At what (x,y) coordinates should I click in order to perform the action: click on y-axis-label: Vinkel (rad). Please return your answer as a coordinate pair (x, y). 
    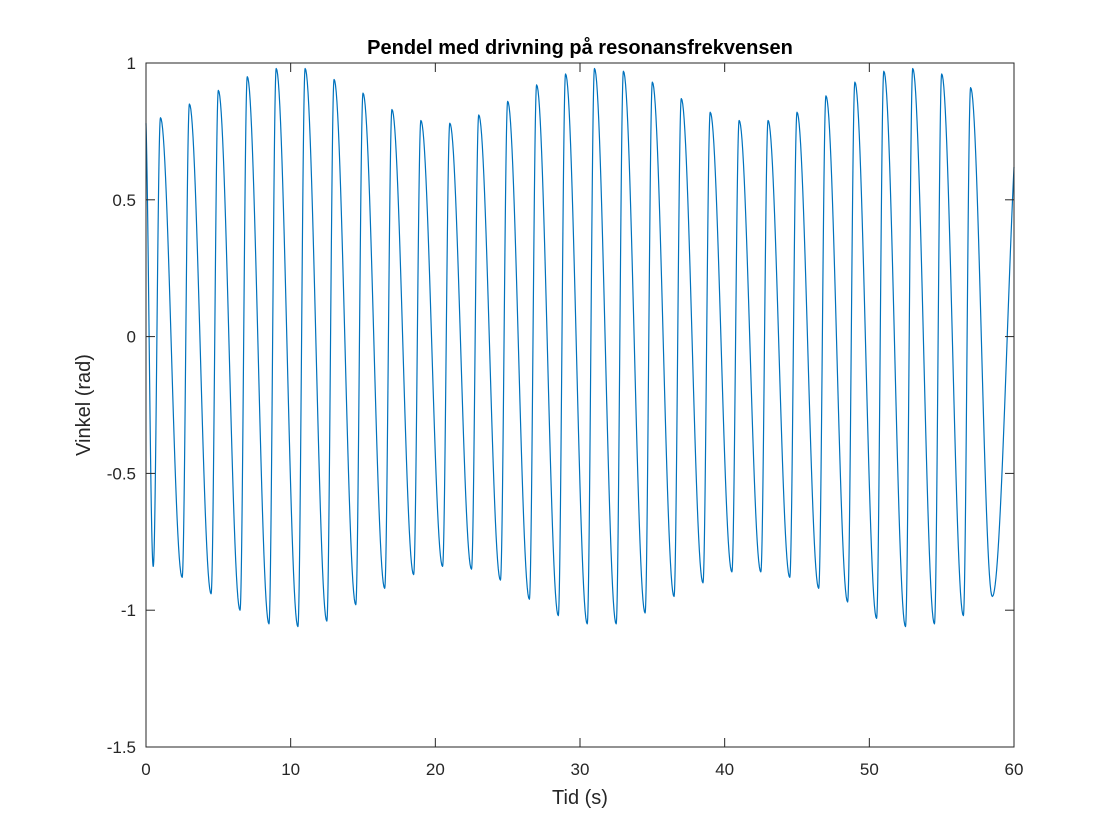
    Looking at the image, I should click on (84, 405).